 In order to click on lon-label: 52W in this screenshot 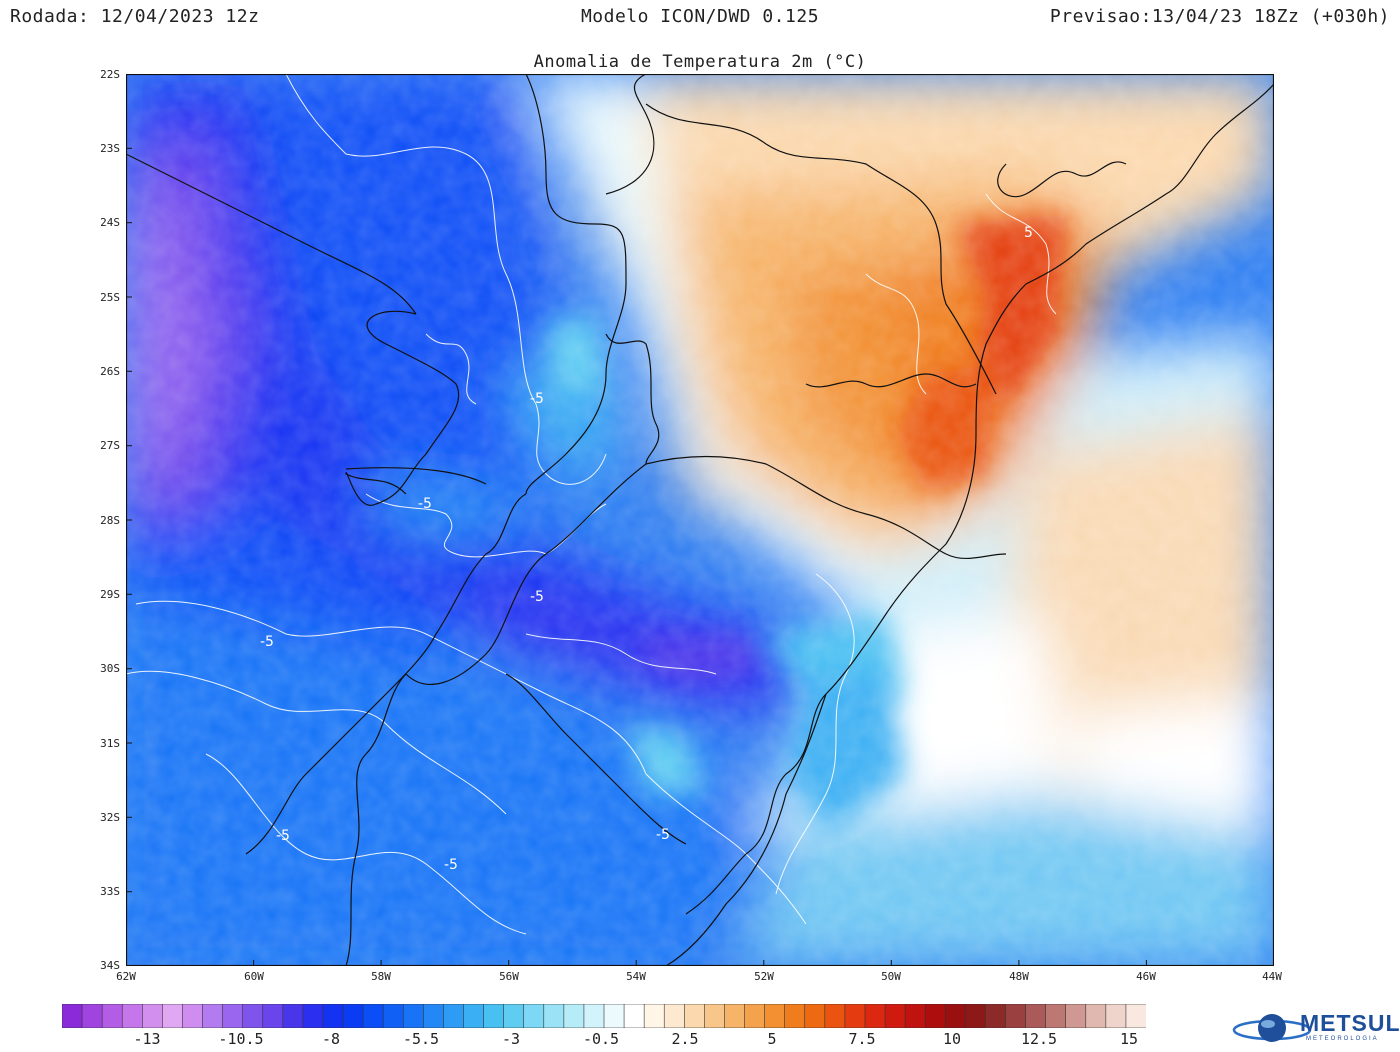, I will do `click(764, 976)`.